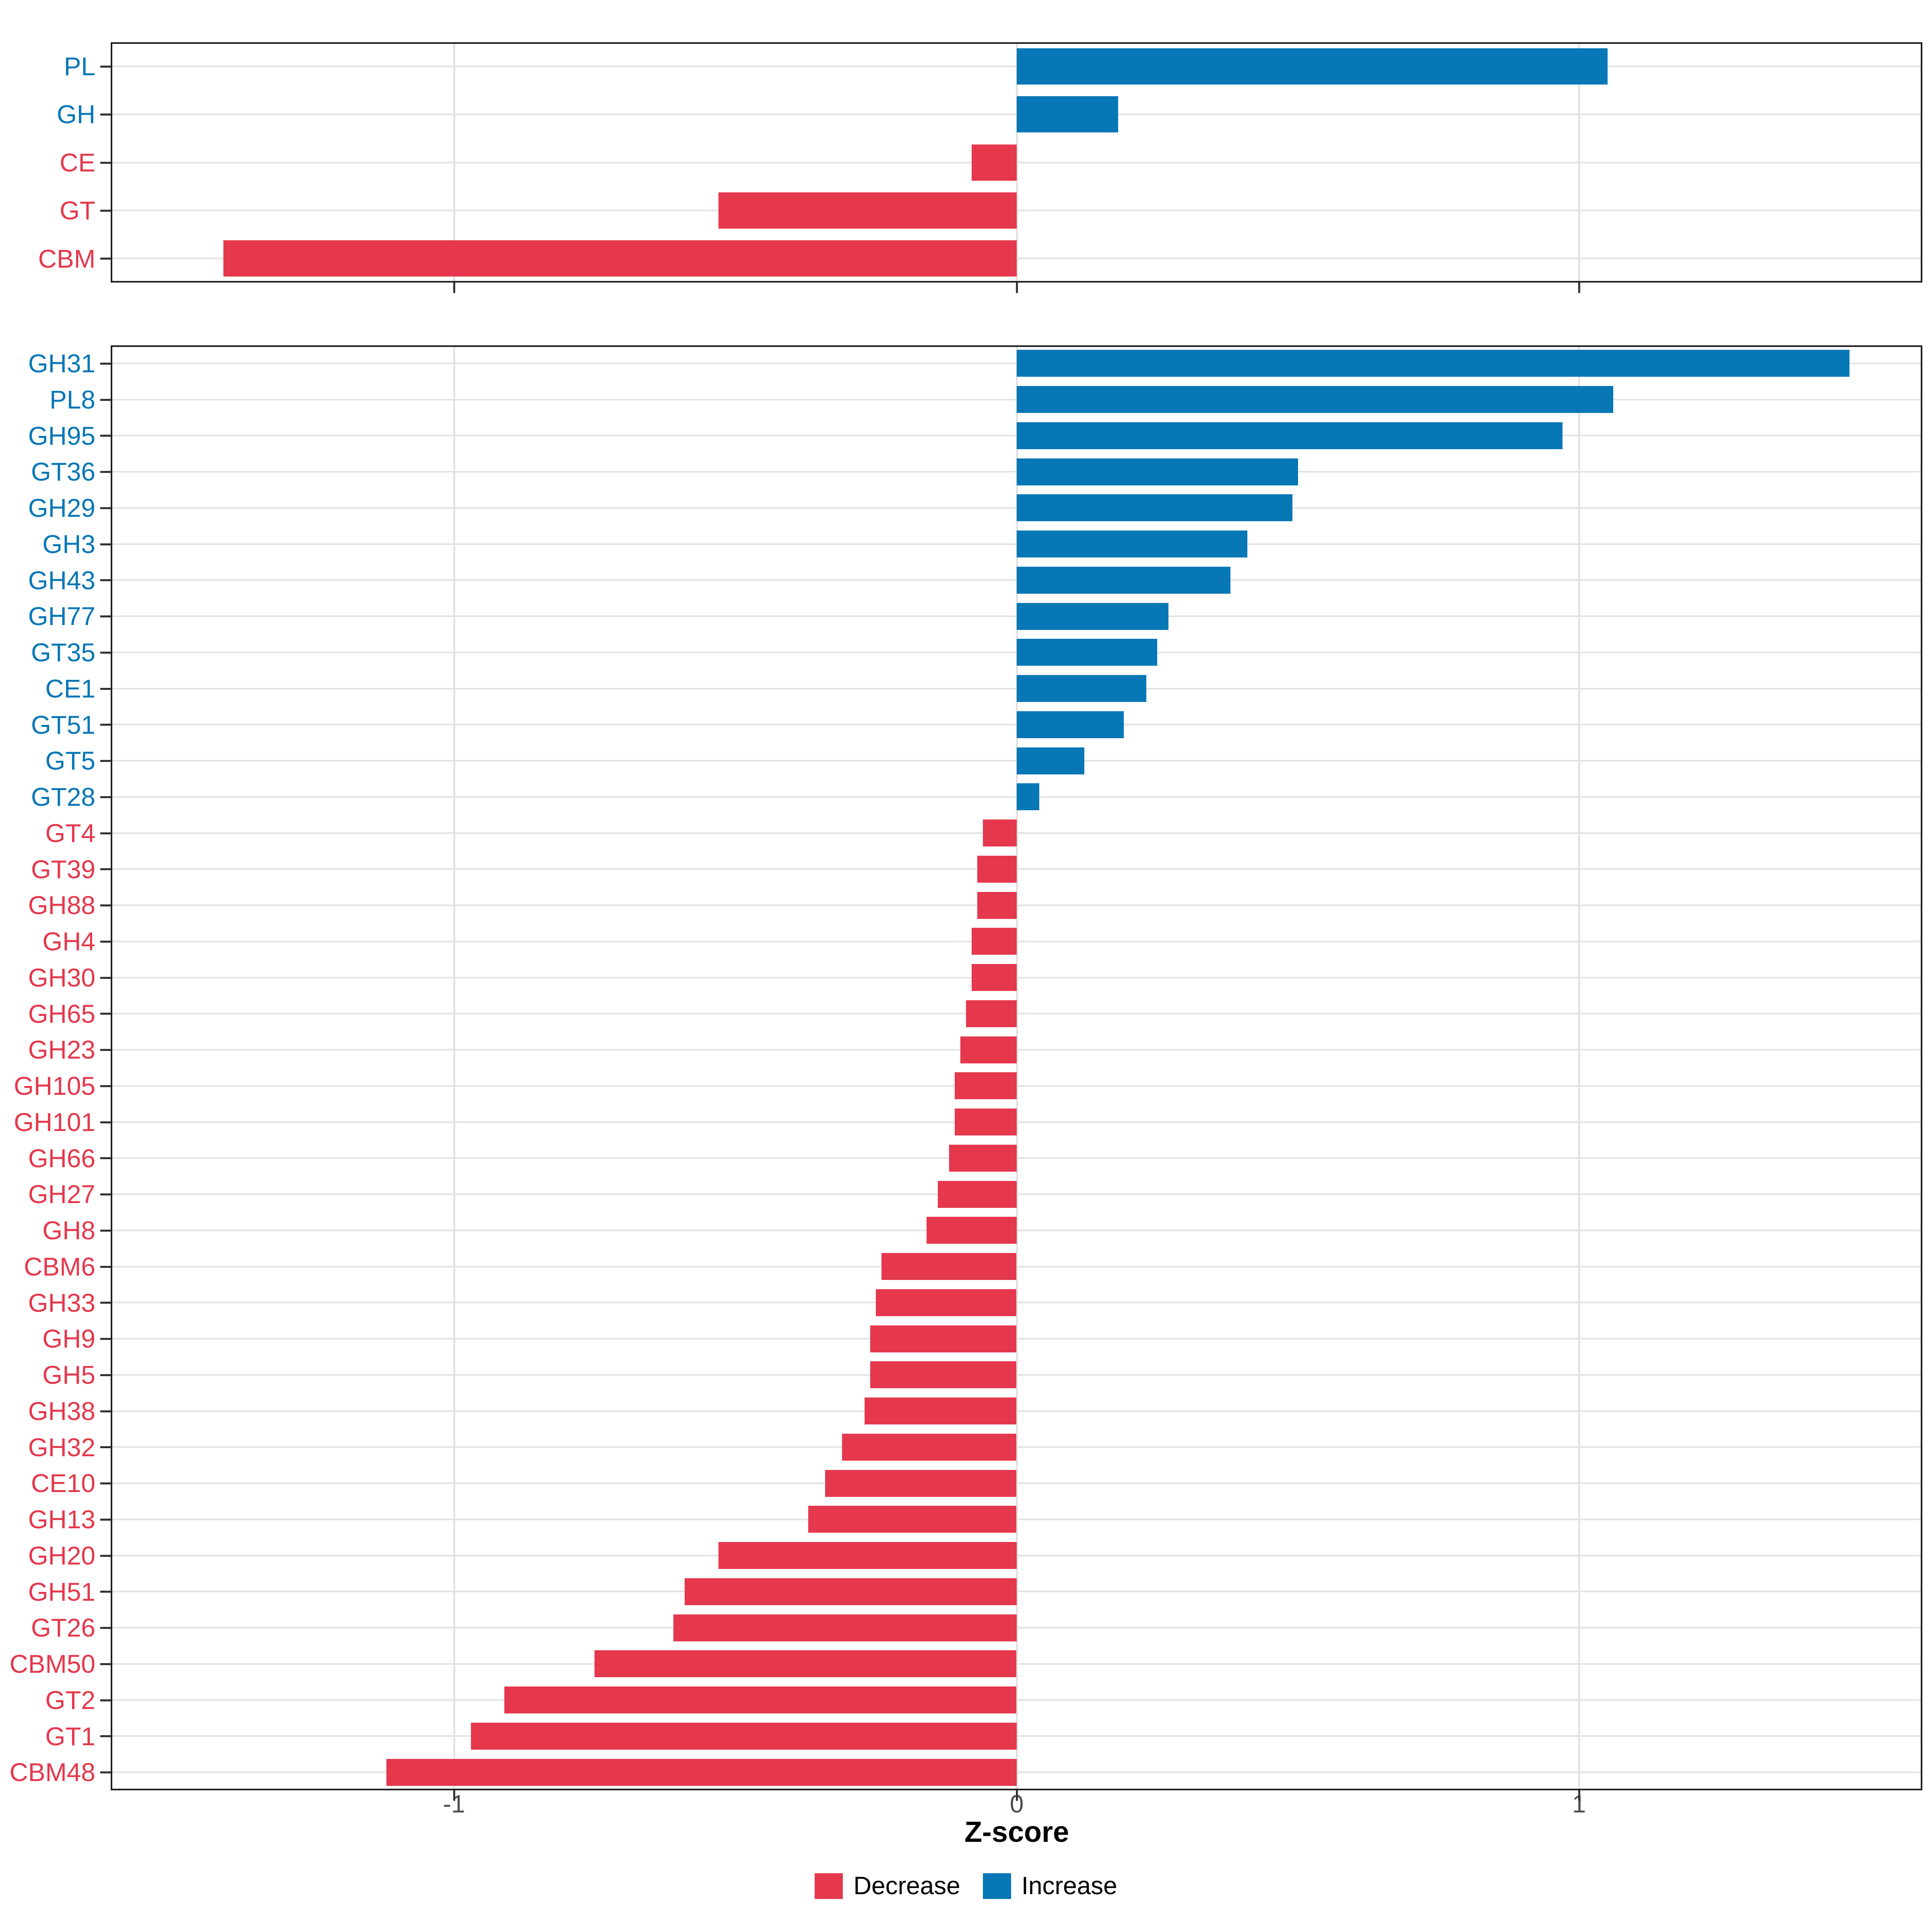 This screenshot has width=1932, height=1932. I want to click on top-panel, so click(1016, 162).